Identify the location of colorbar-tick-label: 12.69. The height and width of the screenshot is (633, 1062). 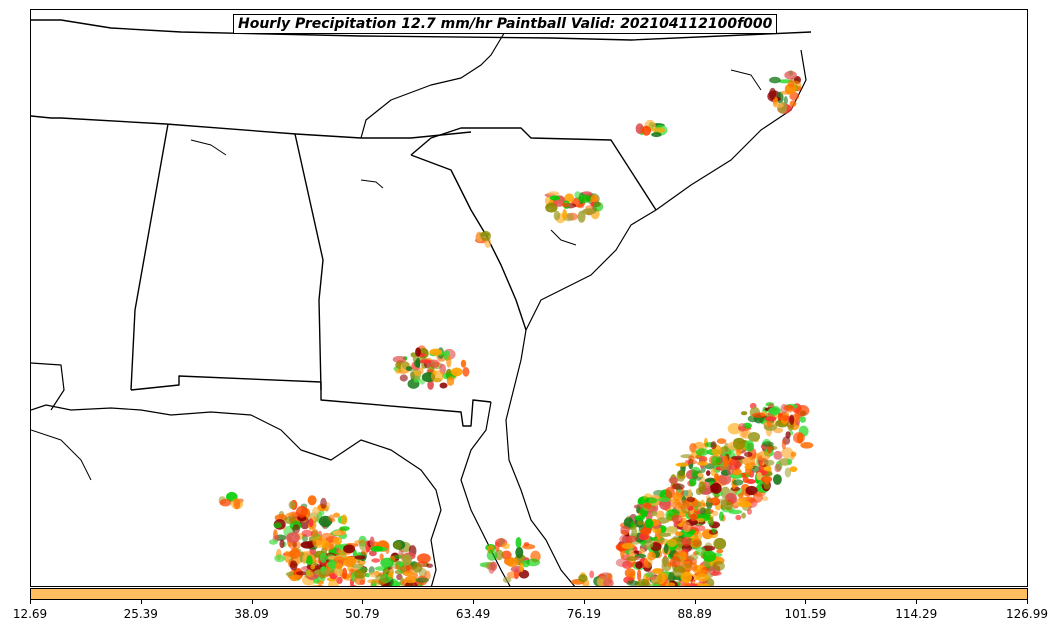
(30, 614).